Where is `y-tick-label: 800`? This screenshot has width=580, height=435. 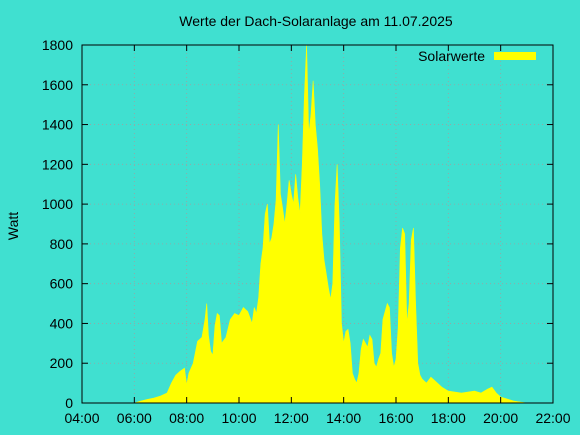
y-tick-label: 800 is located at coordinates (62, 244).